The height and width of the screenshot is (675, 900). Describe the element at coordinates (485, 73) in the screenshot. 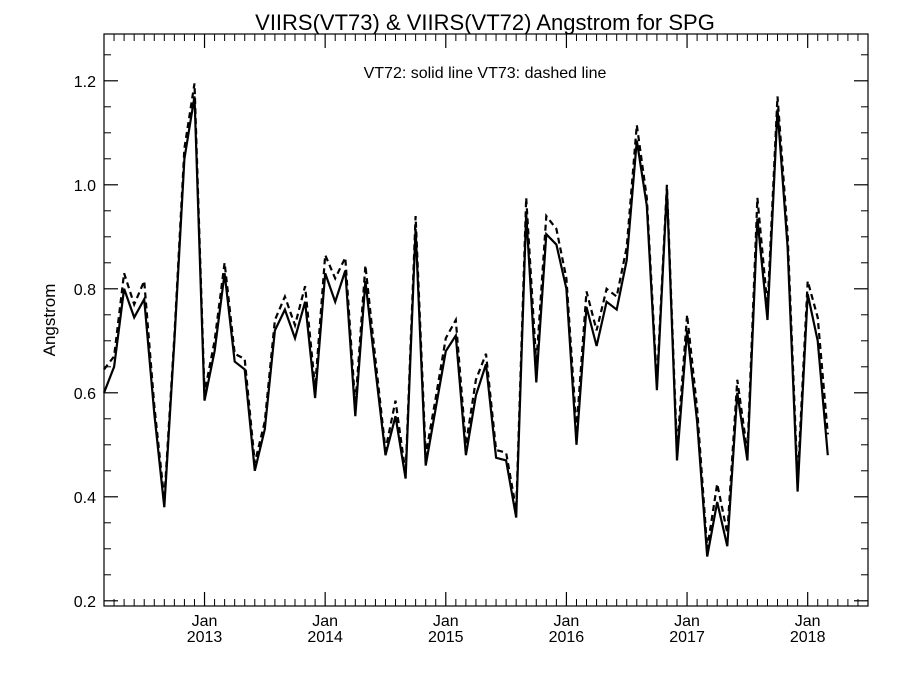

I see `legend-annotation: VT72: solid line VT73: dashed line` at that location.